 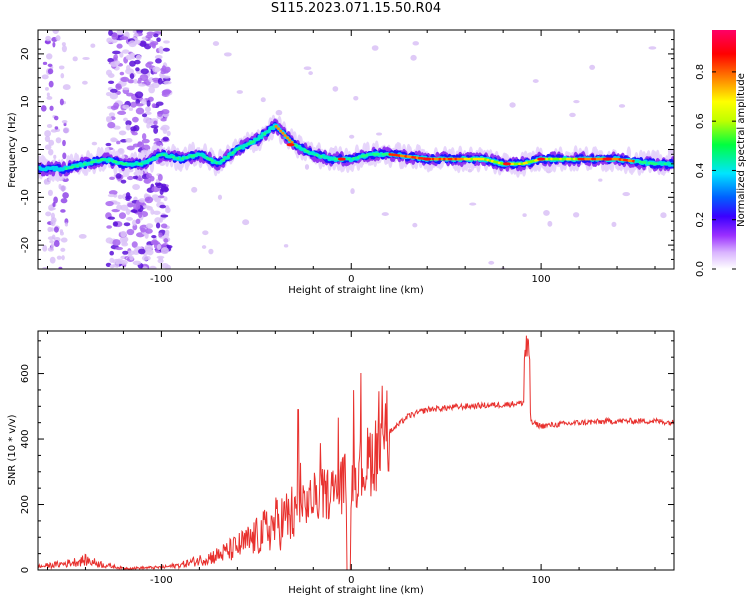 I want to click on snr-y-tick-label: 600, so click(x=25, y=373).